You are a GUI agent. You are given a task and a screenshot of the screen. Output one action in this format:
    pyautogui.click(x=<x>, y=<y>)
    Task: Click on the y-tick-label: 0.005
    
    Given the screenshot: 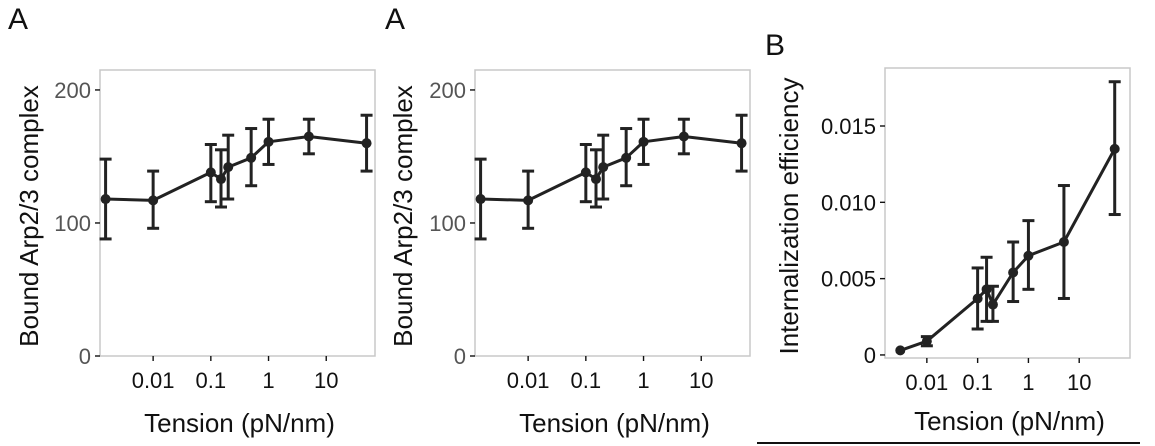 What is the action you would take?
    pyautogui.click(x=848, y=279)
    